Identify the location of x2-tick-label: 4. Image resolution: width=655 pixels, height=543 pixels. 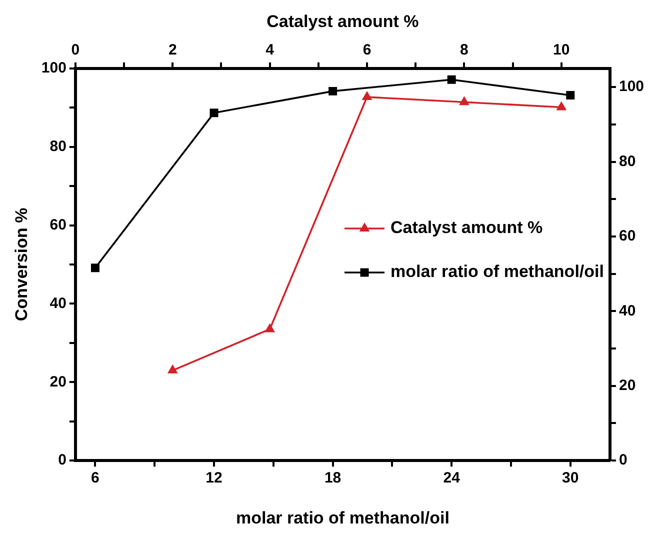
(270, 50).